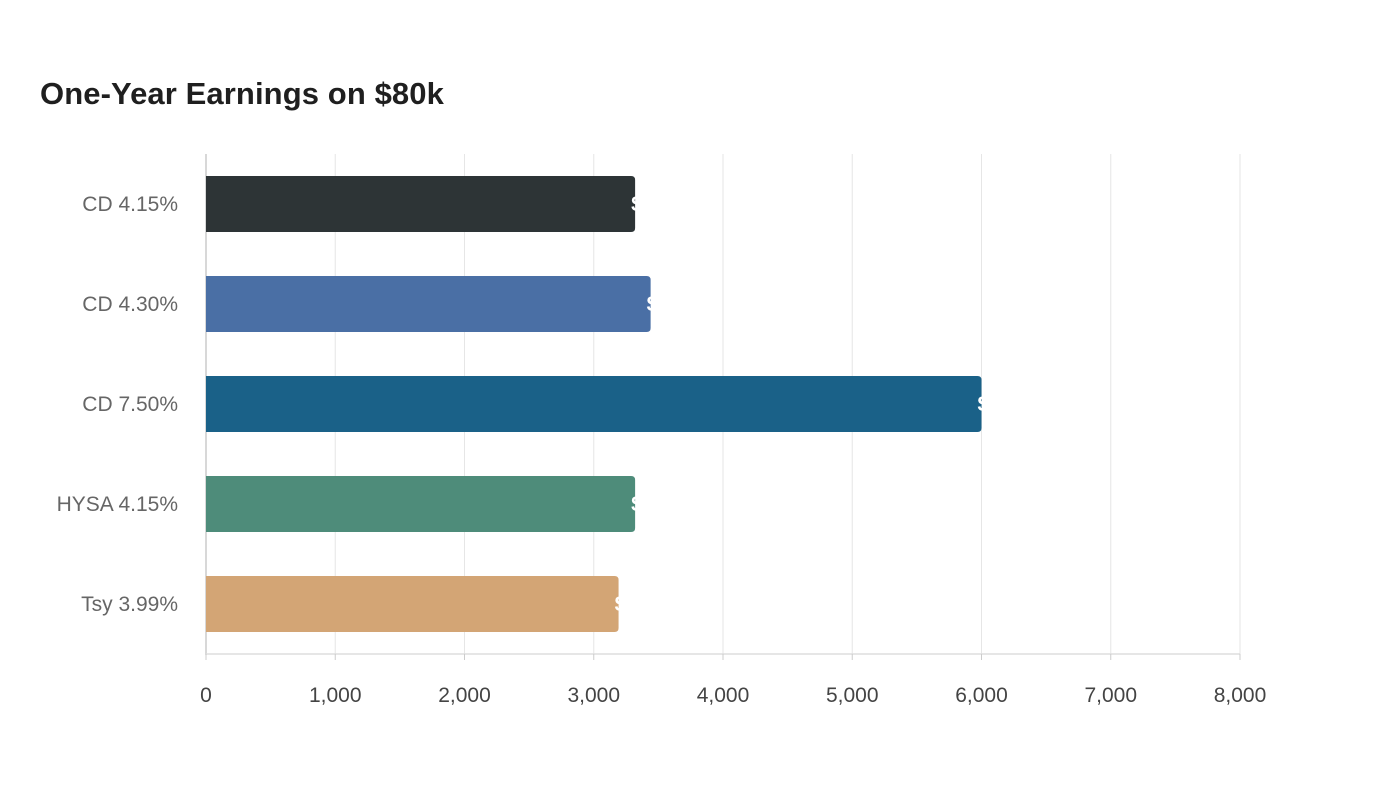 The width and height of the screenshot is (1400, 800). Describe the element at coordinates (1010, 404) in the screenshot. I see `bar-value-label: $6,000` at that location.